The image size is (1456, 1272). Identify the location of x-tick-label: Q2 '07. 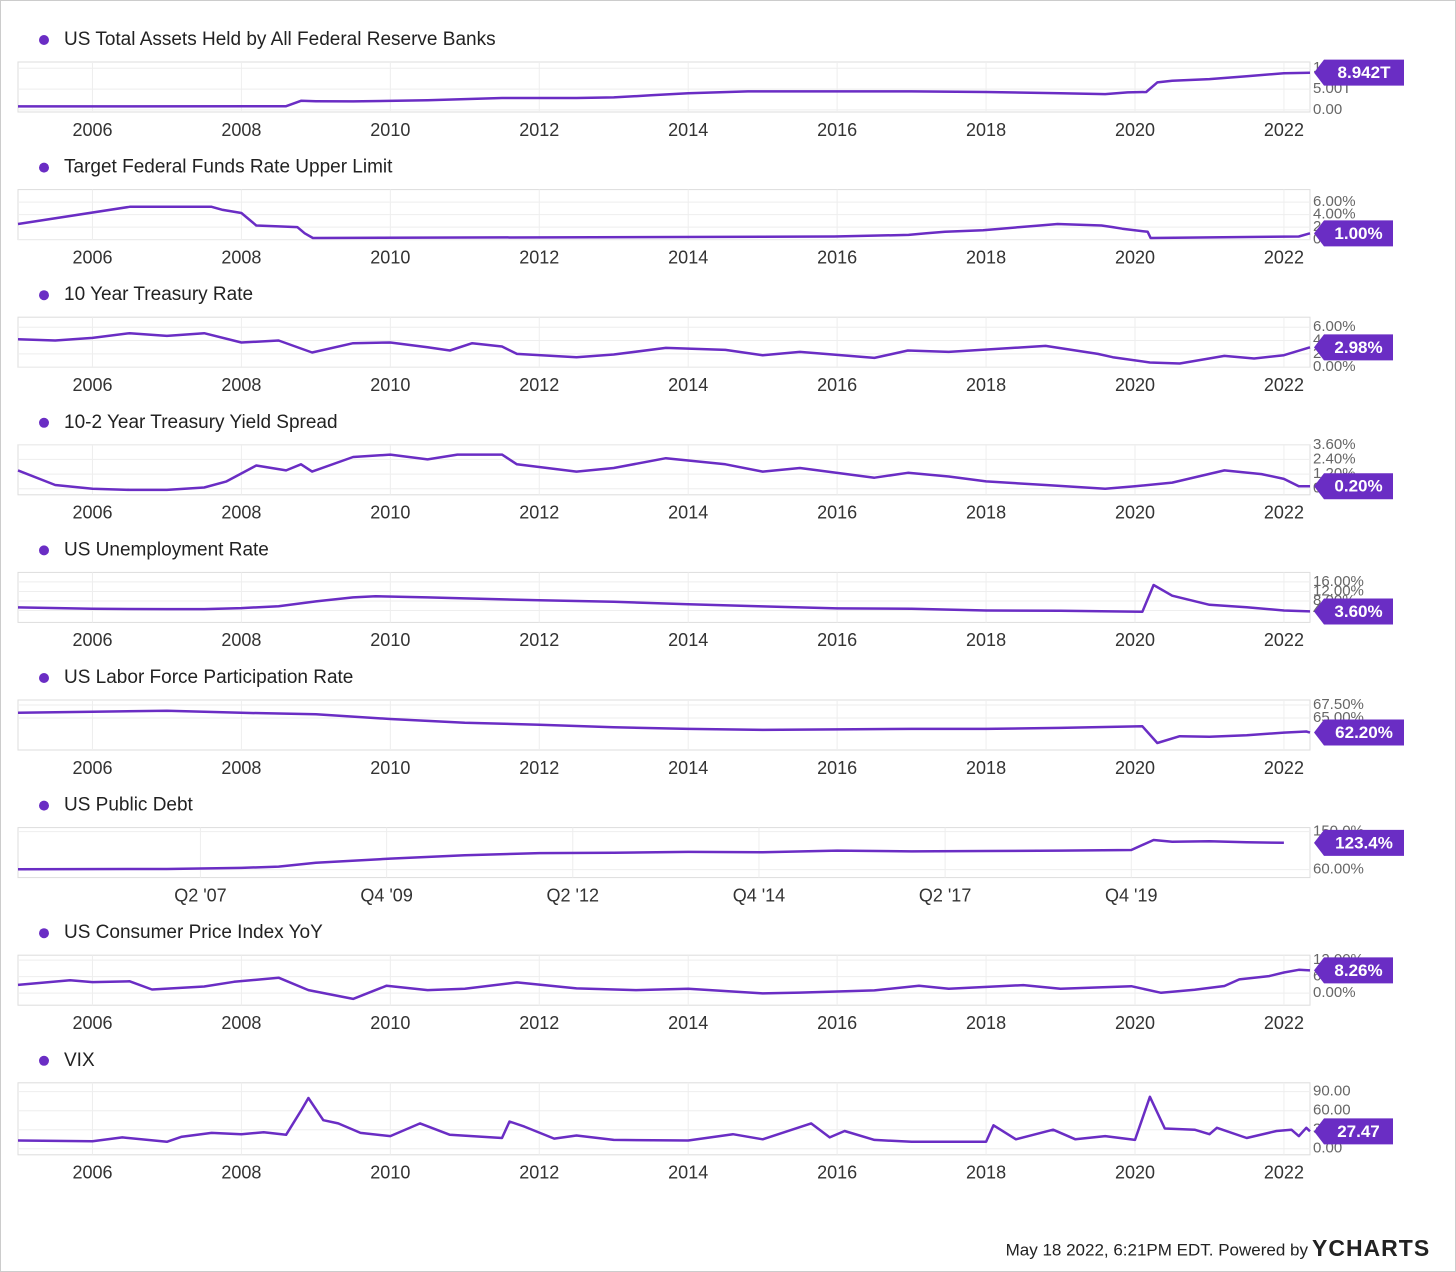
(200, 895).